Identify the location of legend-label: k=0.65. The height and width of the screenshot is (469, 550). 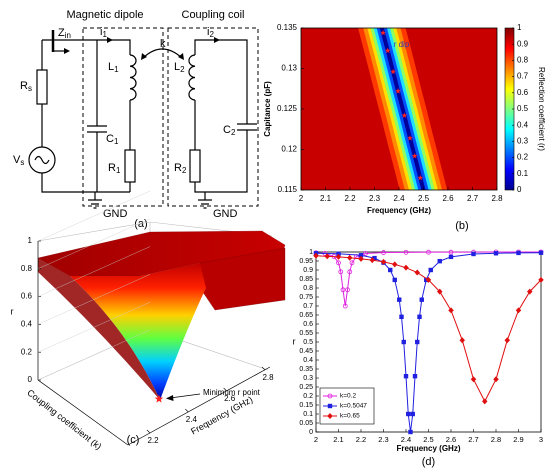
(350, 416).